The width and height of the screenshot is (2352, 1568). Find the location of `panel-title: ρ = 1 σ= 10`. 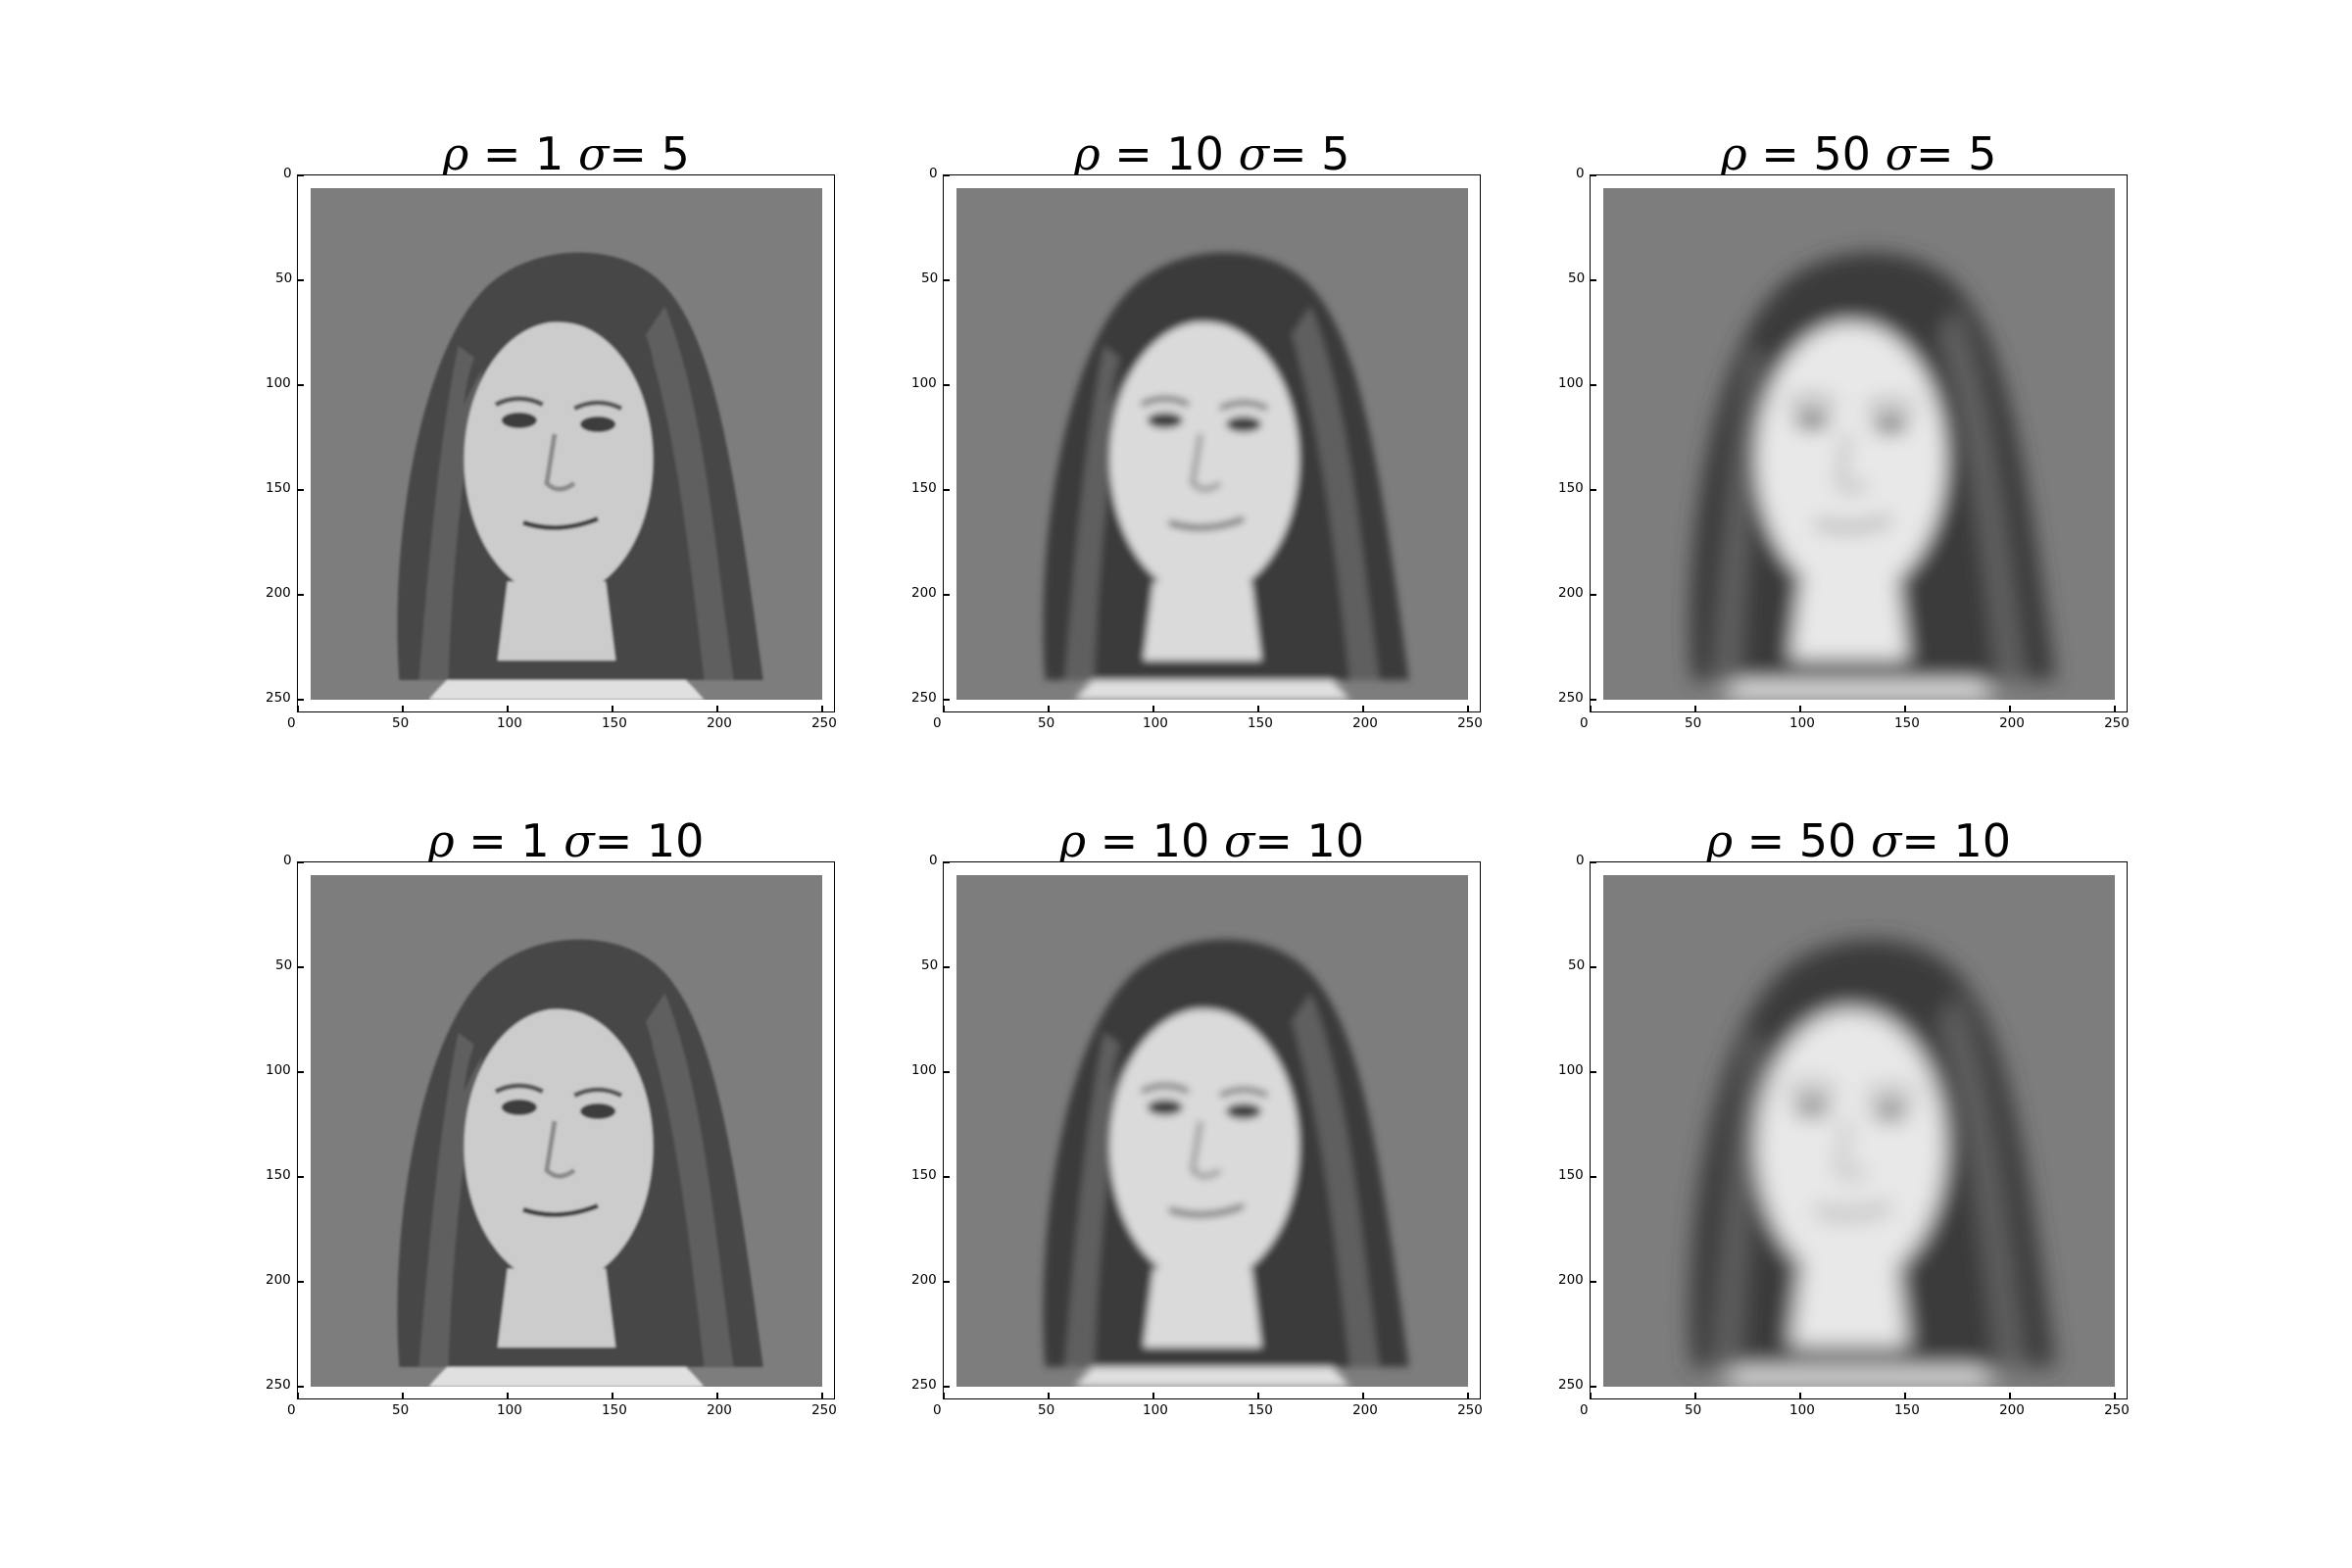

panel-title: ρ = 1 σ= 10 is located at coordinates (566, 840).